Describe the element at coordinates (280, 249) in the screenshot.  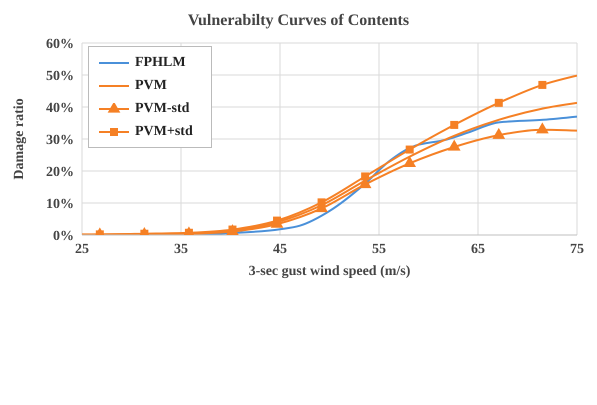
I see `x-tick-label: 45` at that location.